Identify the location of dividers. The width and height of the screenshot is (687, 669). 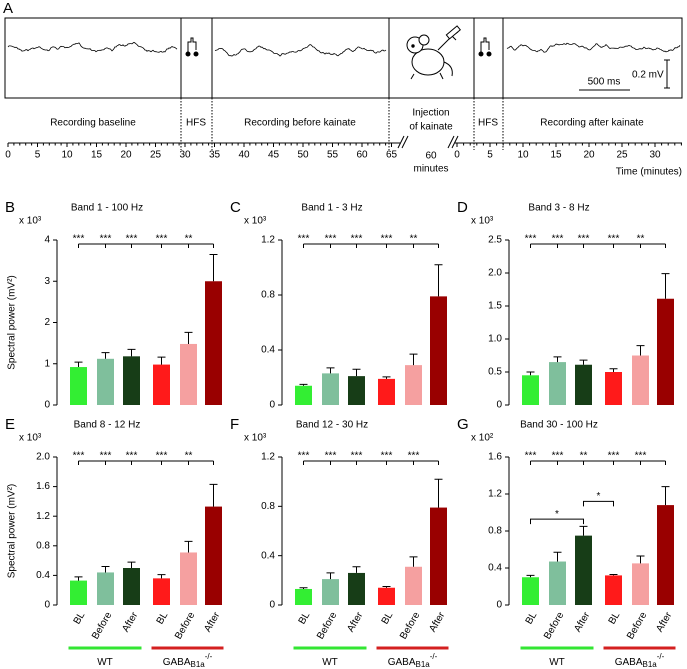
(342, 58).